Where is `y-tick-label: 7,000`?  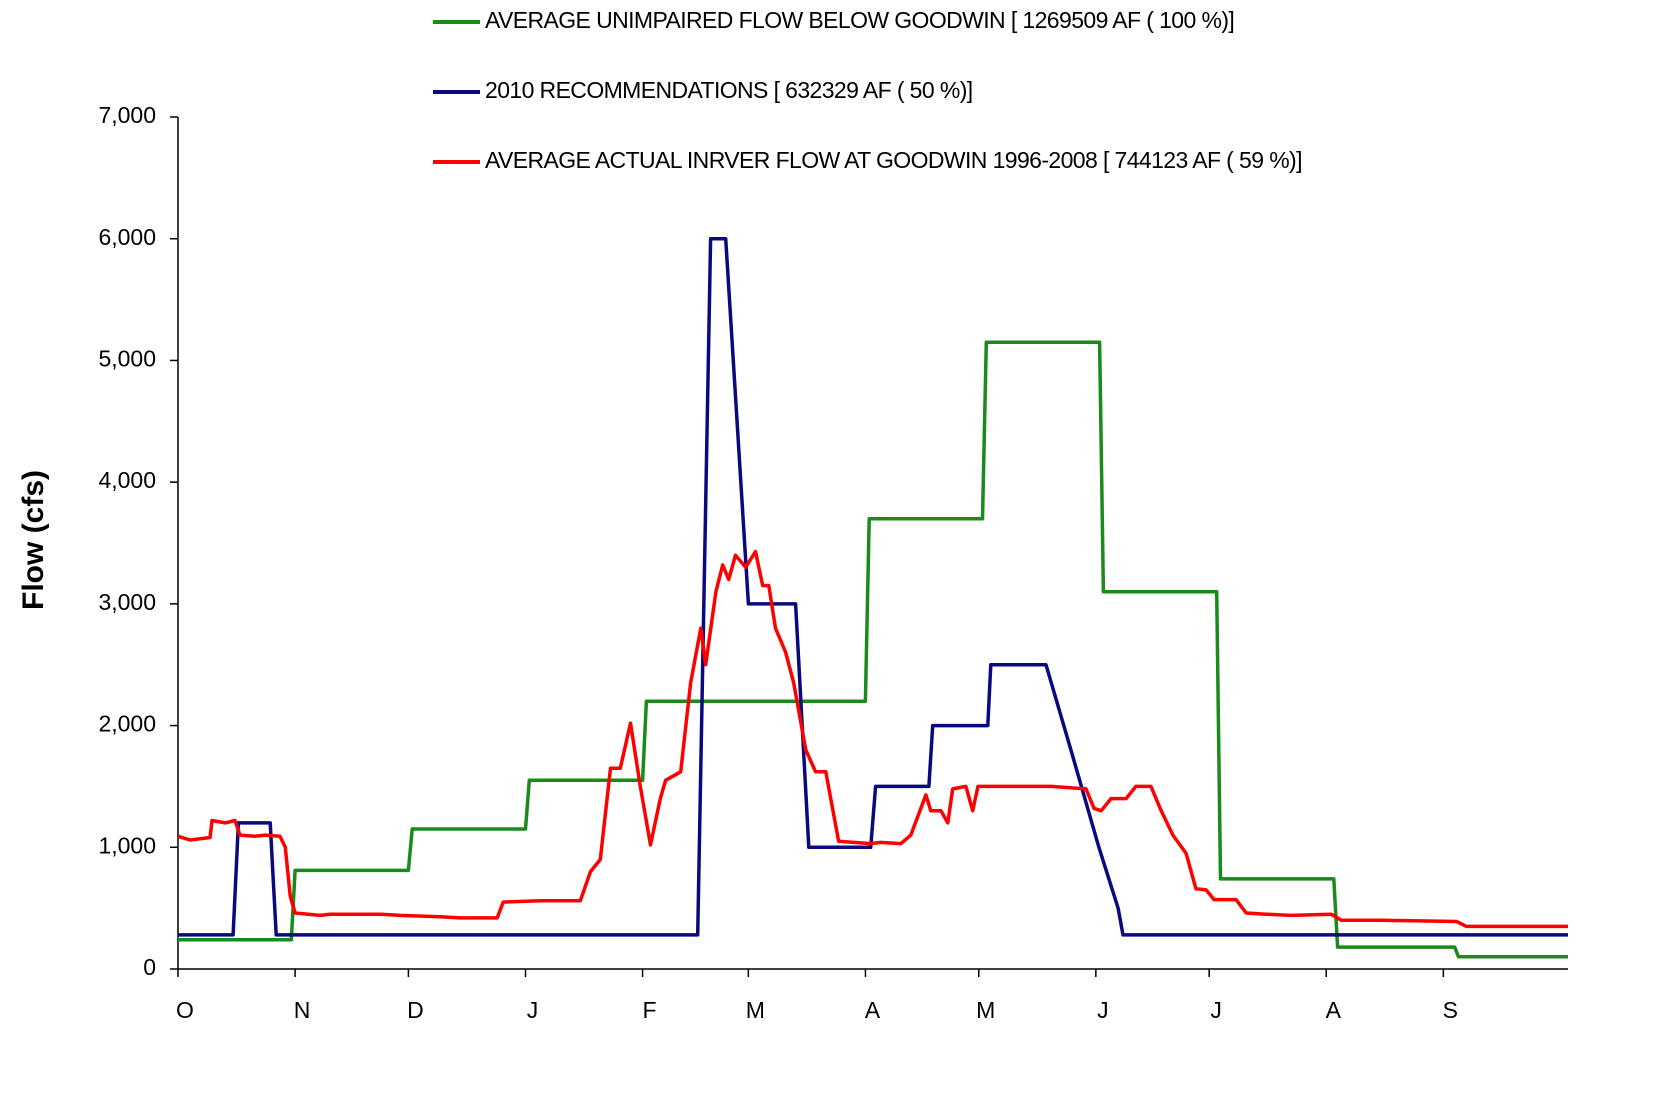
y-tick-label: 7,000 is located at coordinates (127, 115).